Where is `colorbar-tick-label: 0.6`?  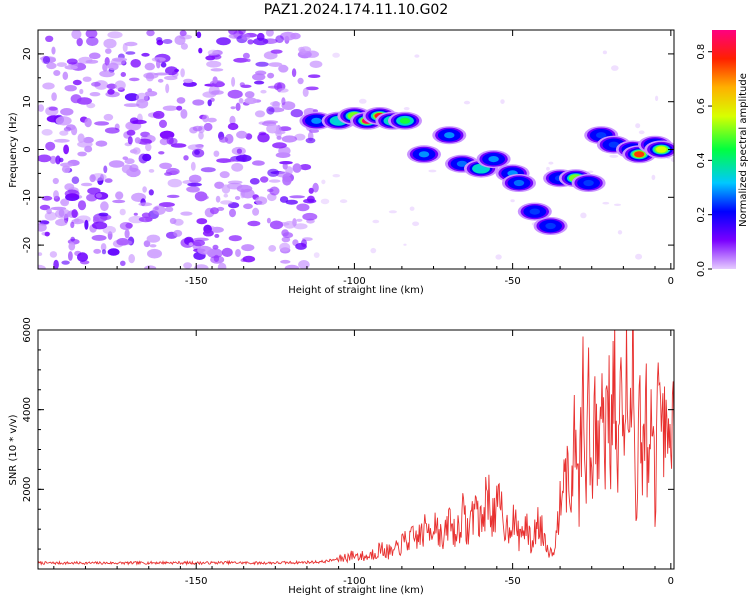 colorbar-tick-label: 0.6 is located at coordinates (701, 106).